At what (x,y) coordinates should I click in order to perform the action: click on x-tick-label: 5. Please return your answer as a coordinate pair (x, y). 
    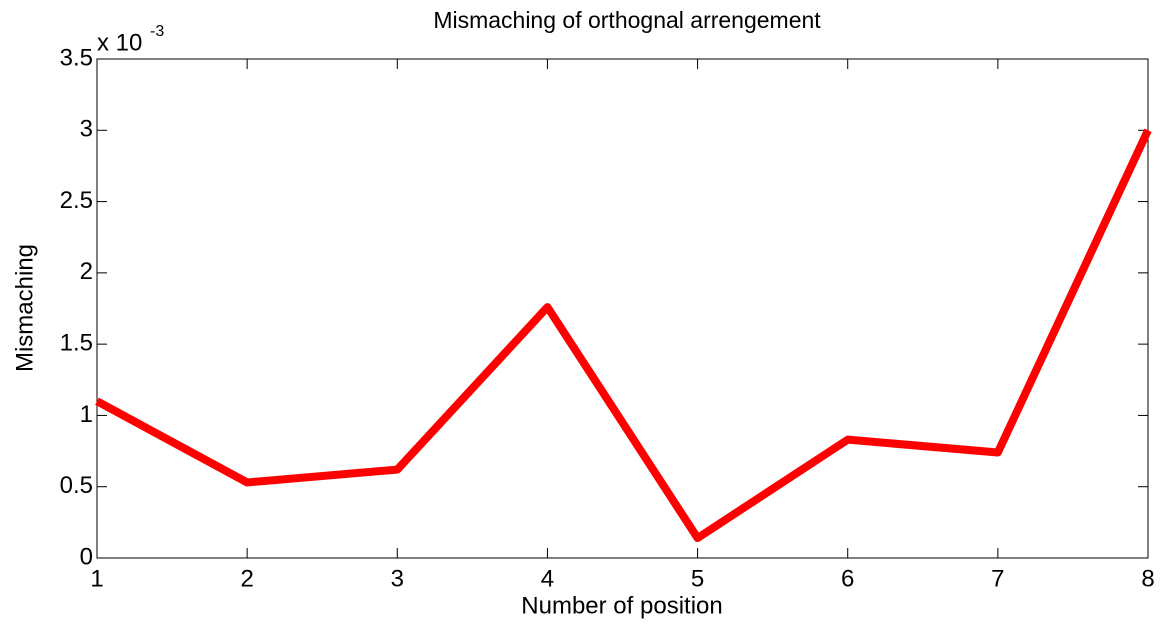
    Looking at the image, I should click on (697, 578).